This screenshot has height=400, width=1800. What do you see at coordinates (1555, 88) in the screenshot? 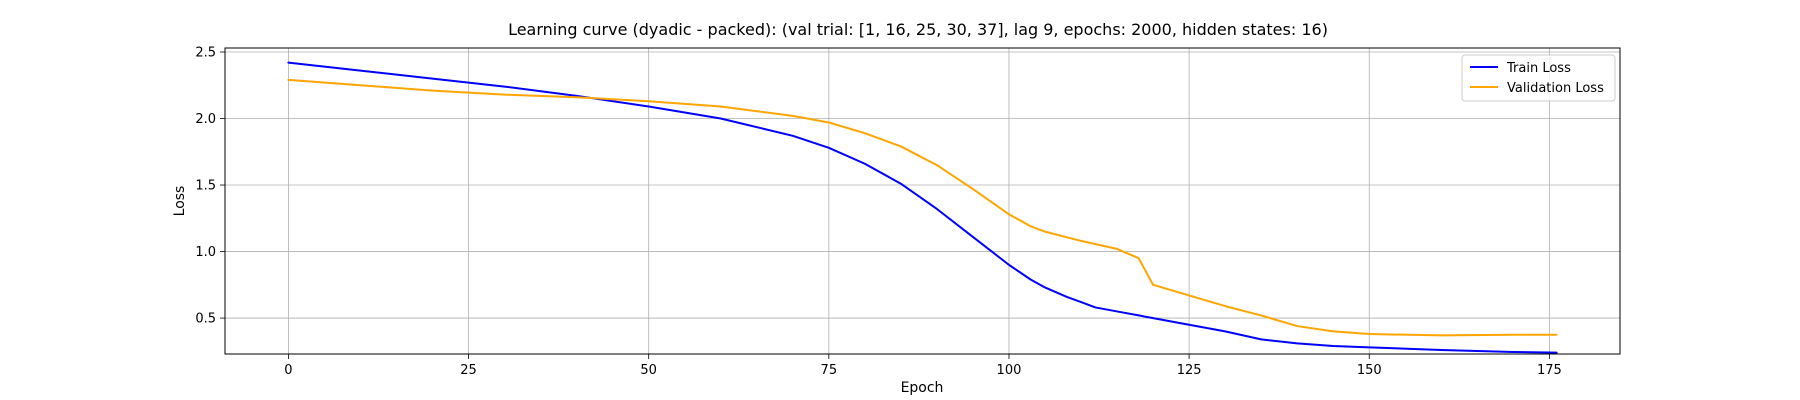
I see `legend-label-validation-loss: Validation Loss` at bounding box center [1555, 88].